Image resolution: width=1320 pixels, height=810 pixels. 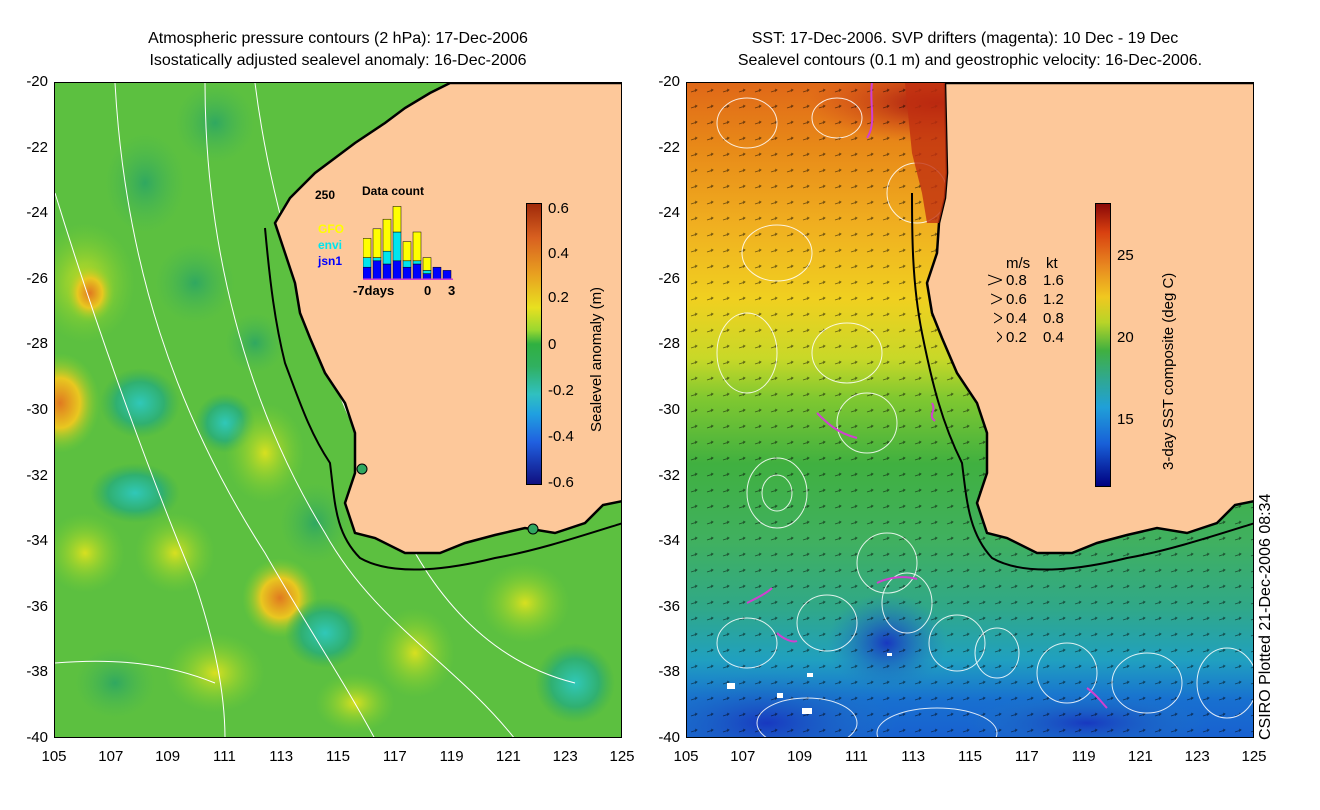 I want to click on speed-legend-header-kt: kt, so click(x=1052, y=263).